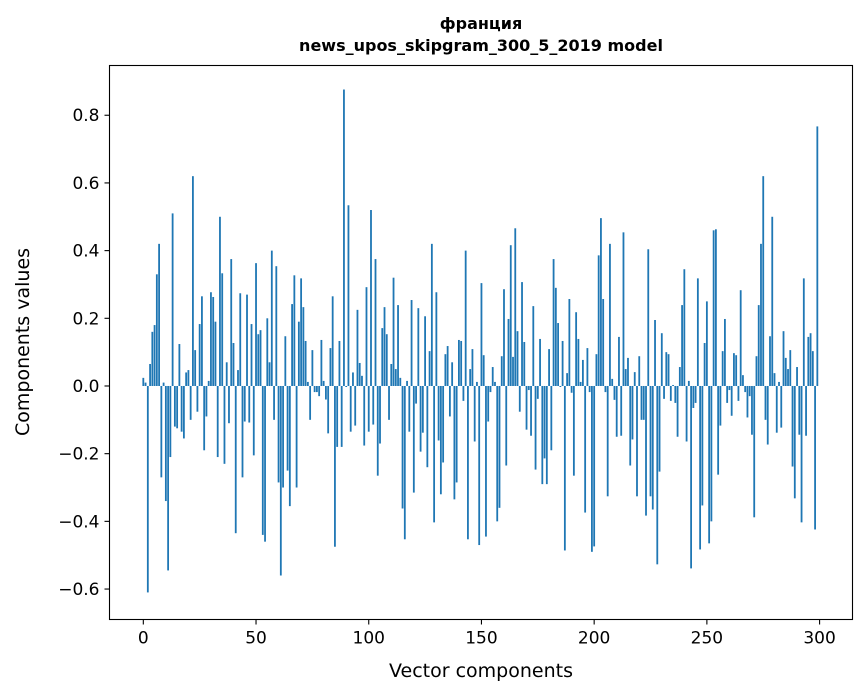 This screenshot has width=867, height=700. I want to click on y-tick-label: −0.2, so click(78, 455).